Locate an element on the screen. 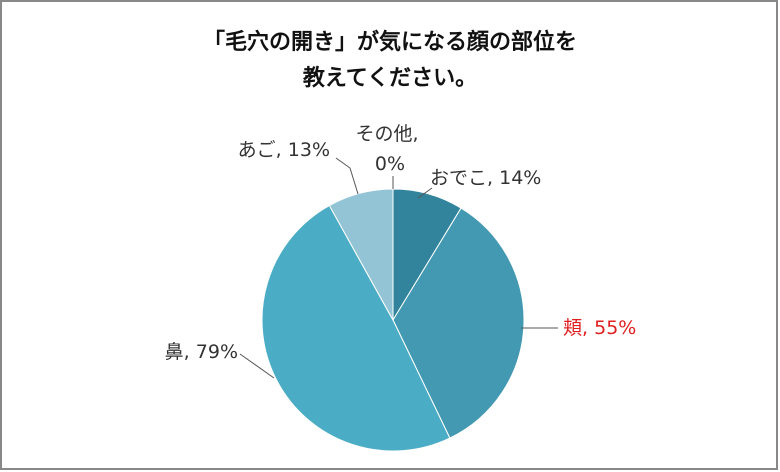 Image resolution: width=780 pixels, height=472 pixels. data-label: 頬, 55% is located at coordinates (599, 328).